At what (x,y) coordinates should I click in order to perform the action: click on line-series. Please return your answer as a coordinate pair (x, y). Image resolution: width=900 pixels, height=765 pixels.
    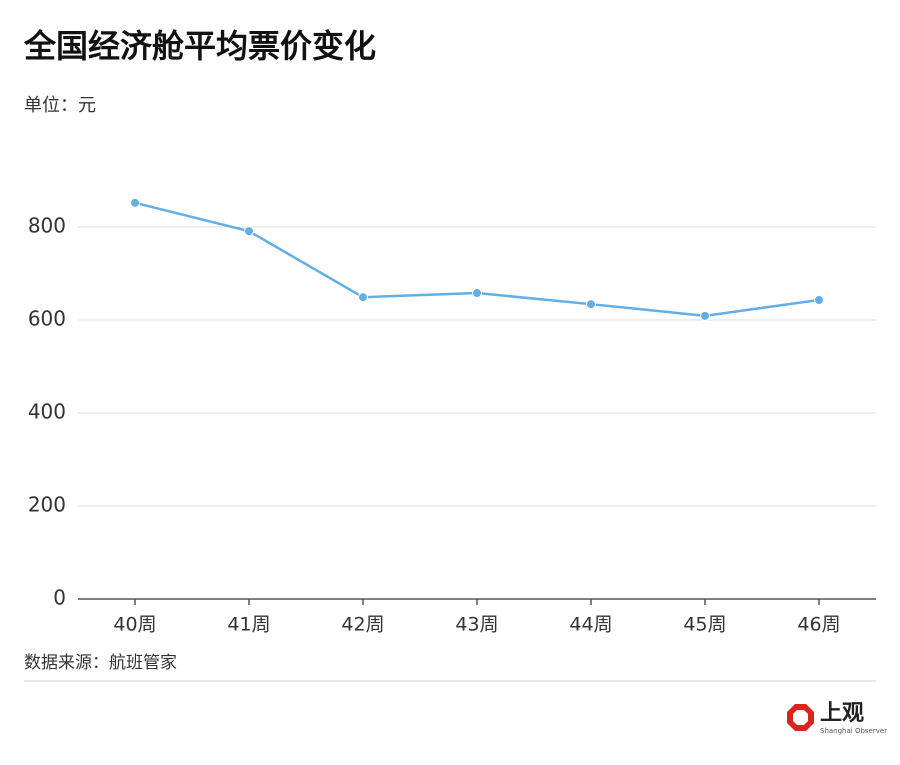
    Looking at the image, I should click on (477, 259).